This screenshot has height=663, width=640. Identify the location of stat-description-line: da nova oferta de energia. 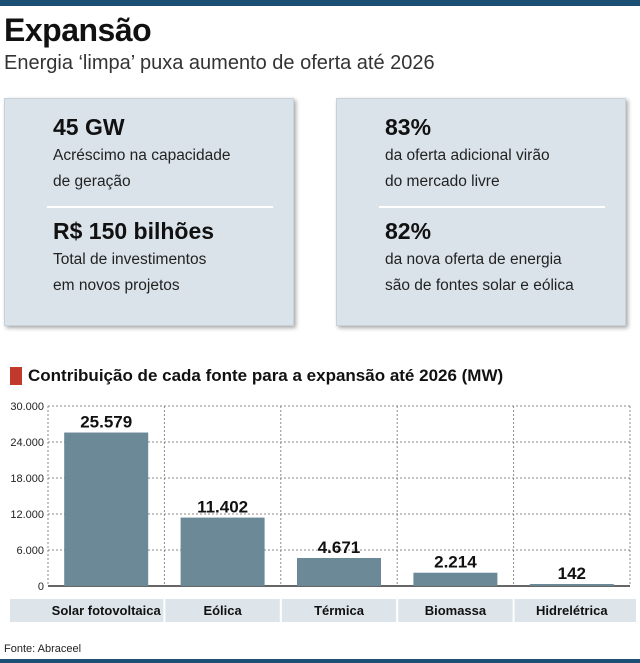
(473, 259).